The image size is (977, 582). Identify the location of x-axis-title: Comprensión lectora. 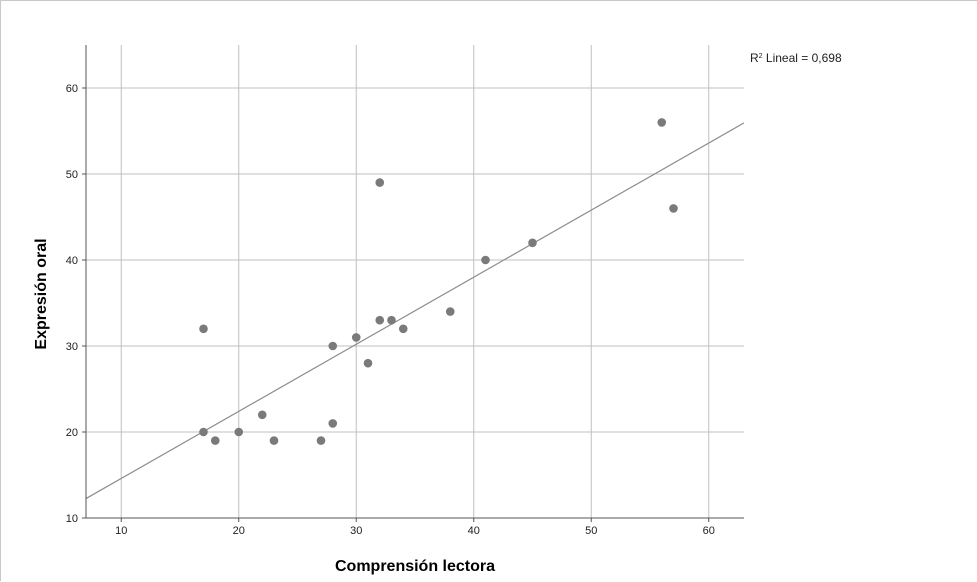
(415, 566).